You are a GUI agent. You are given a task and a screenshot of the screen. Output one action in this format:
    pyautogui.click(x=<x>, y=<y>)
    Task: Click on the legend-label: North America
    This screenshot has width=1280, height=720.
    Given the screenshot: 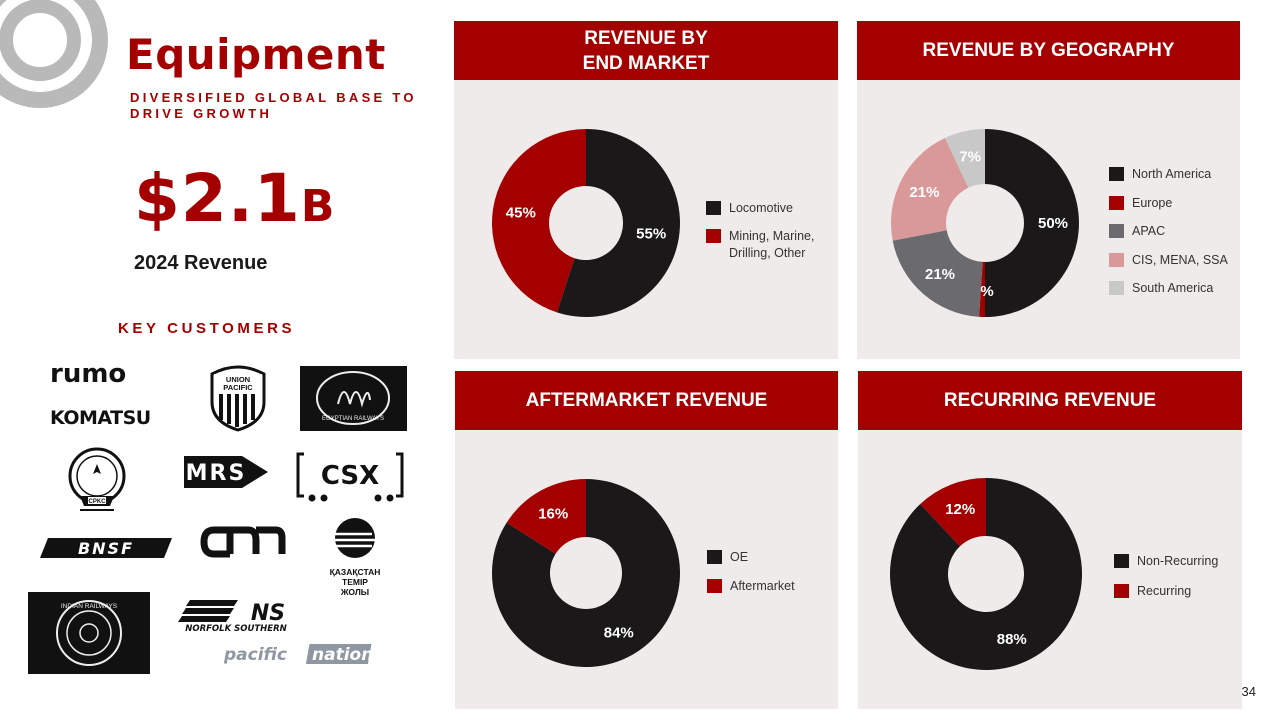 What is the action you would take?
    pyautogui.click(x=1172, y=174)
    